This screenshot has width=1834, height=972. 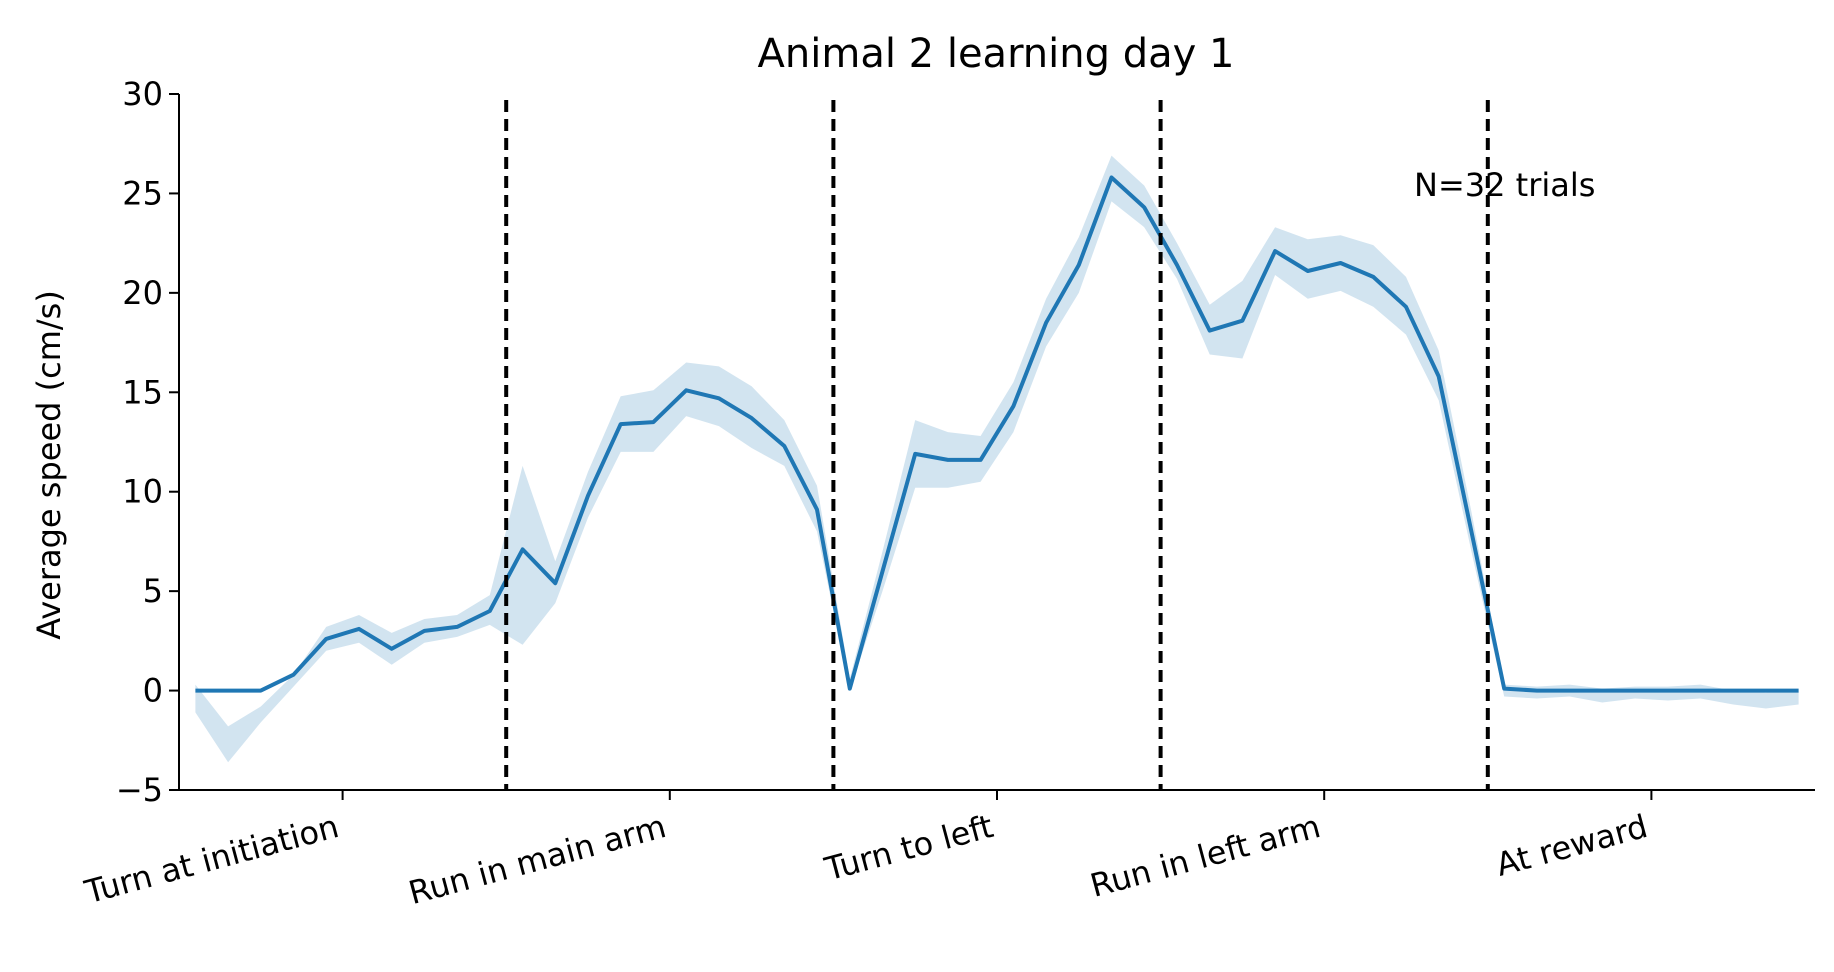 What do you see at coordinates (139, 790) in the screenshot?
I see `y-tick-label: −5` at bounding box center [139, 790].